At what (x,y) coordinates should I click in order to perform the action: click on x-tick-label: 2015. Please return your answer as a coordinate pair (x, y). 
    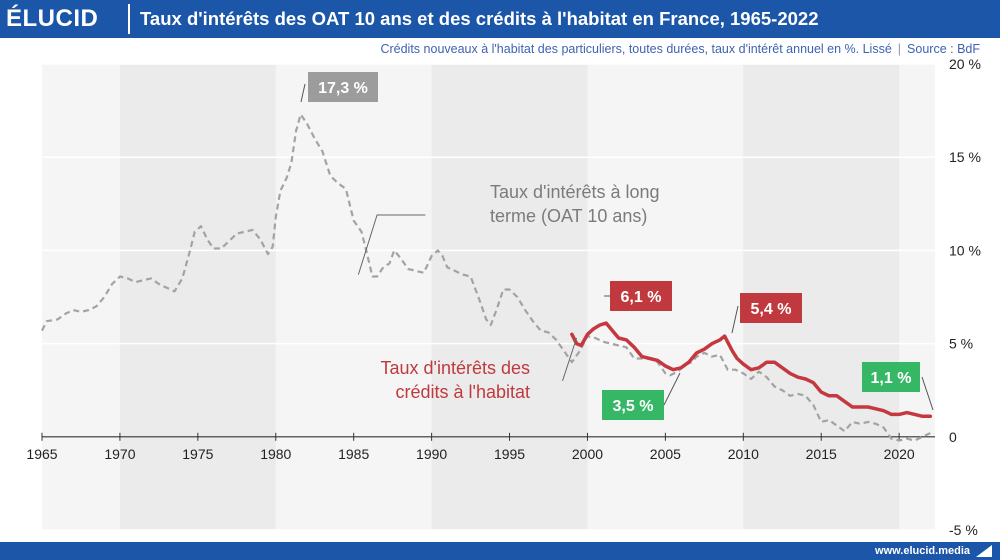
    Looking at the image, I should click on (821, 454).